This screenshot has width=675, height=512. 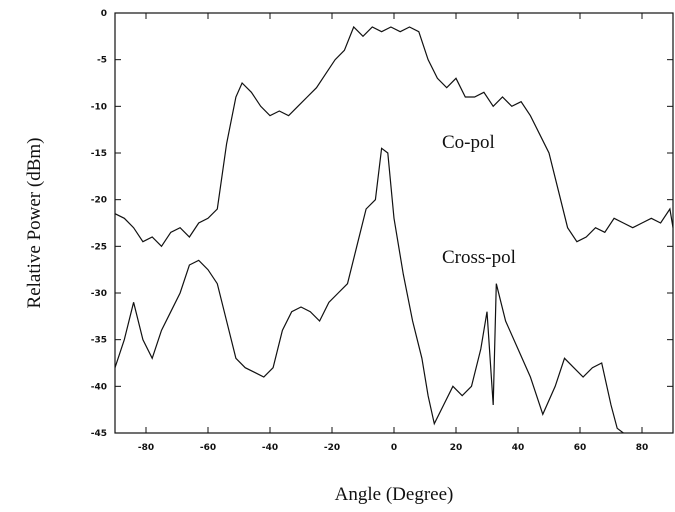 I want to click on x-tick-label: -80, so click(x=146, y=448).